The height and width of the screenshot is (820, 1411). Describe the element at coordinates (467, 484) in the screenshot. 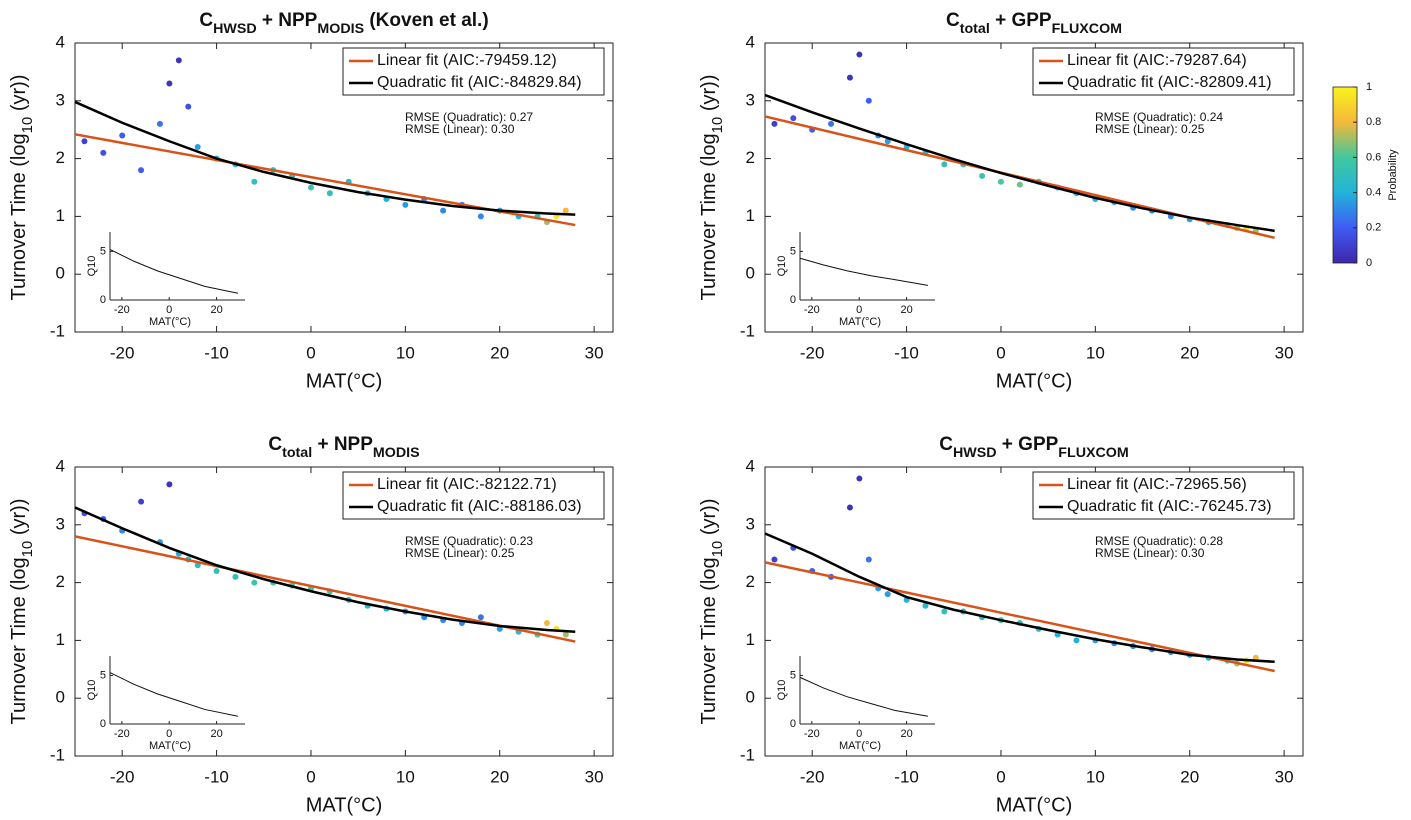

I see `legend-label: Linear fit (AIC:-82122.71)` at that location.